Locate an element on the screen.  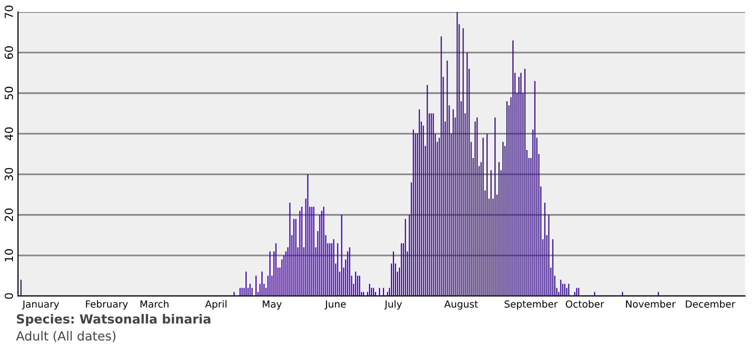
x-tick-label: December is located at coordinates (711, 304).